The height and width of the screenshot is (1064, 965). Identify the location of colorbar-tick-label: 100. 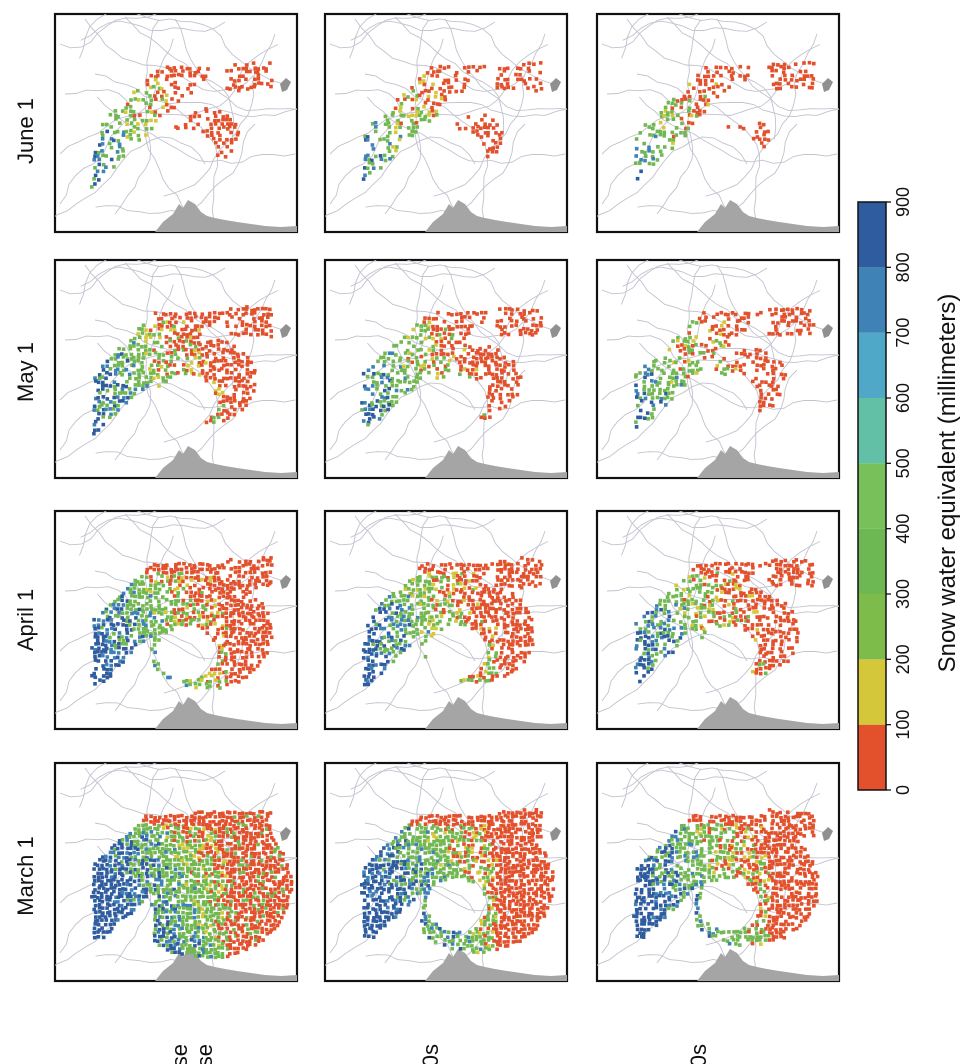
(903, 725).